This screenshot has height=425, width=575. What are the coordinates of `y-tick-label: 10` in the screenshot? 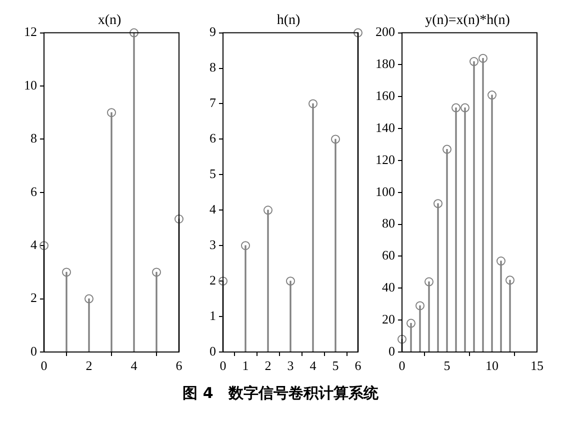 It's located at (30, 84).